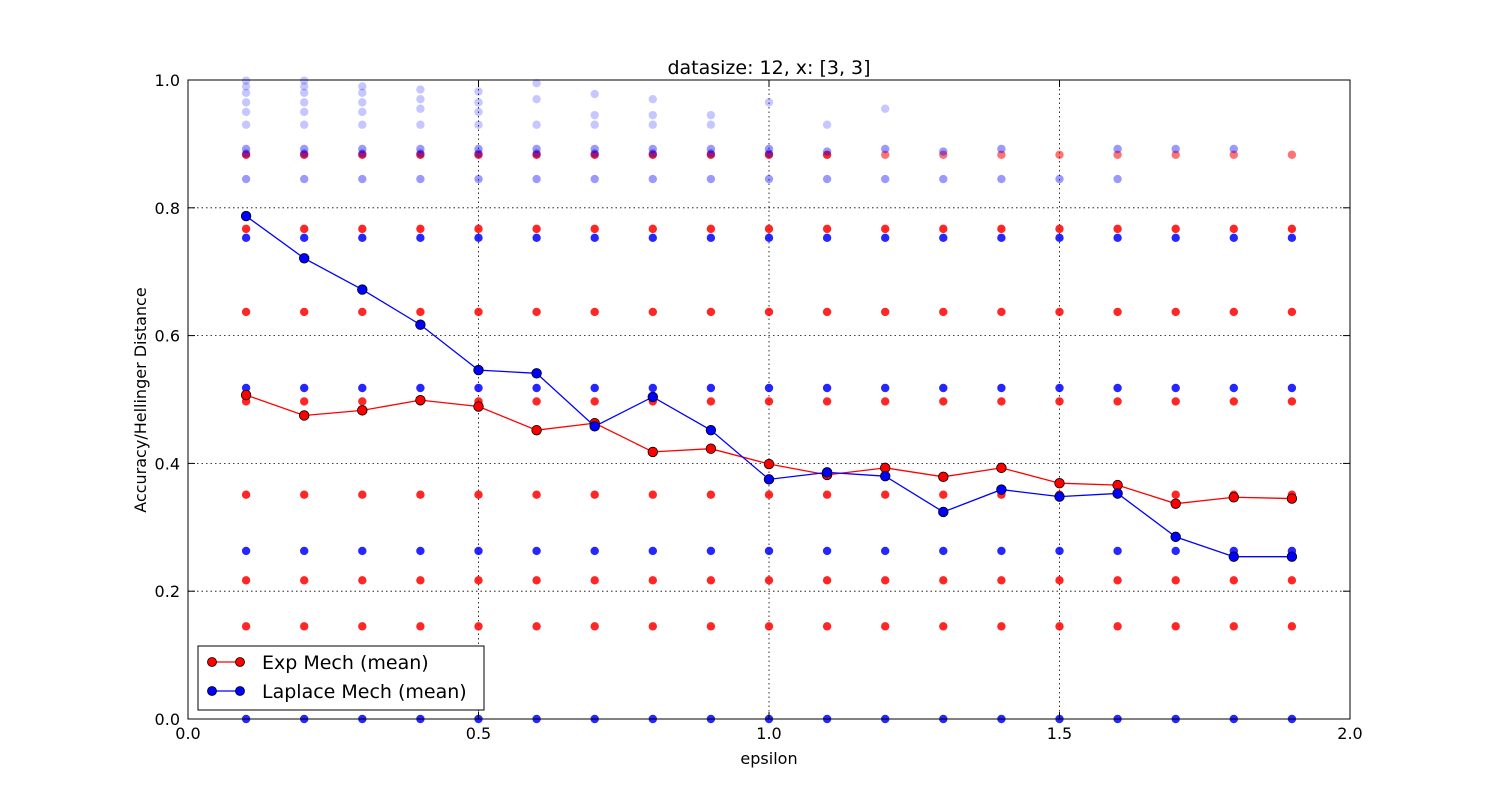 Image resolution: width=1500 pixels, height=800 pixels. Describe the element at coordinates (364, 692) in the screenshot. I see `legend-label-laplace: Laplace Mech (mean)` at that location.